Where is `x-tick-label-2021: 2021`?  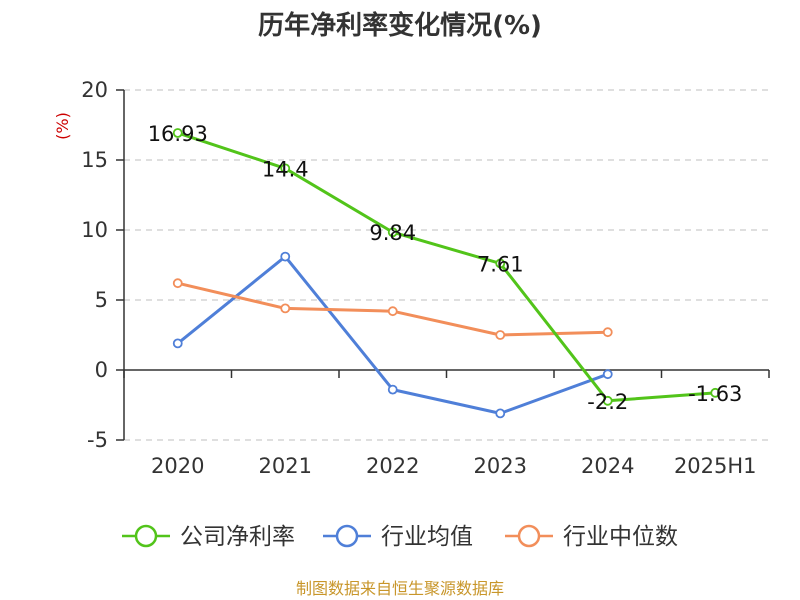 x-tick-label-2021: 2021 is located at coordinates (285, 466).